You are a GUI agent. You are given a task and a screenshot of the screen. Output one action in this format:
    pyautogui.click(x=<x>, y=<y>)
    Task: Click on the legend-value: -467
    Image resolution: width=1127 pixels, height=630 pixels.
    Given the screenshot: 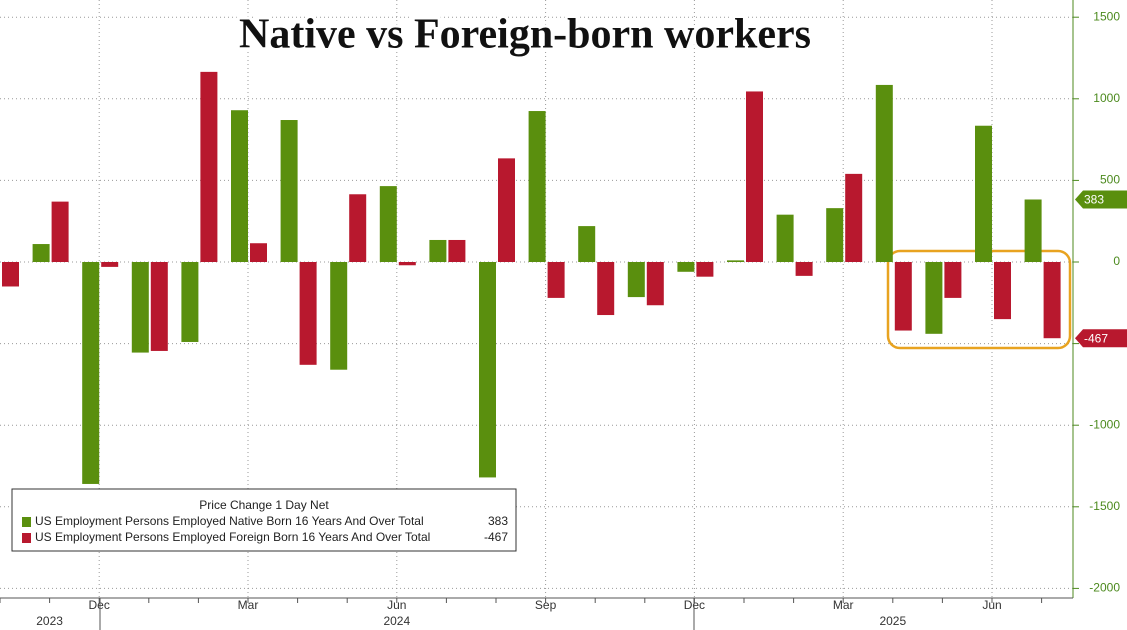 What is the action you would take?
    pyautogui.click(x=496, y=537)
    